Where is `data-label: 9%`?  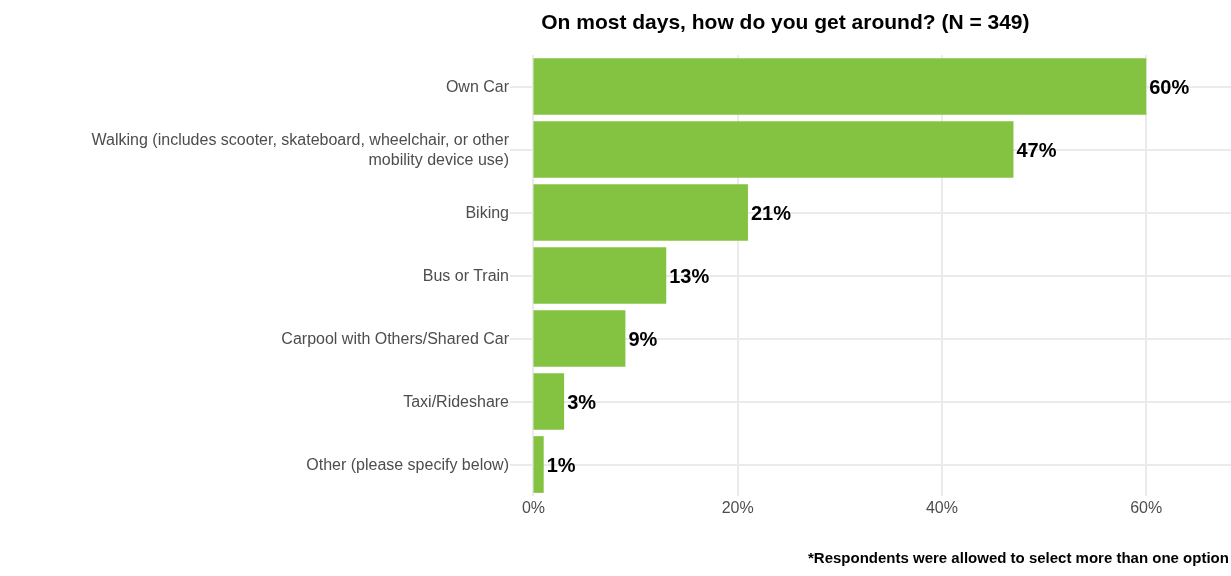
data-label: 9% is located at coordinates (643, 338).